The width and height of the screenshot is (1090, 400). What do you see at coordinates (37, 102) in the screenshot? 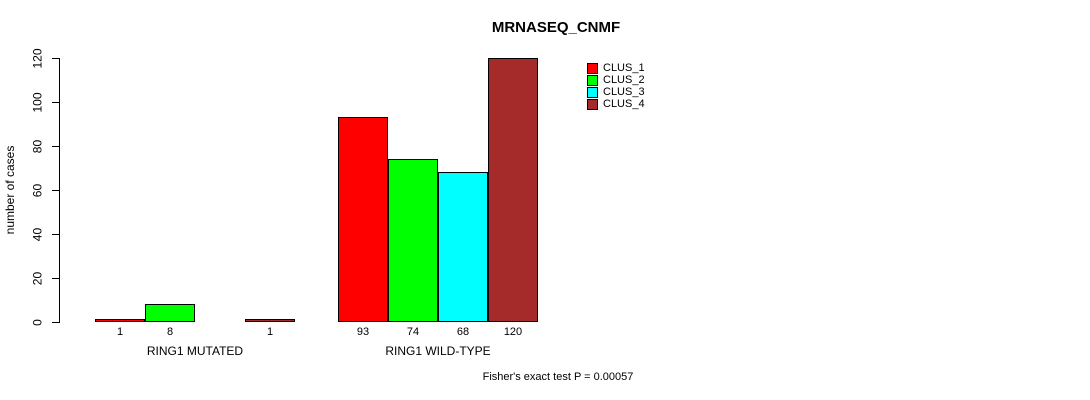
I see `y-tick-label: 100` at bounding box center [37, 102].